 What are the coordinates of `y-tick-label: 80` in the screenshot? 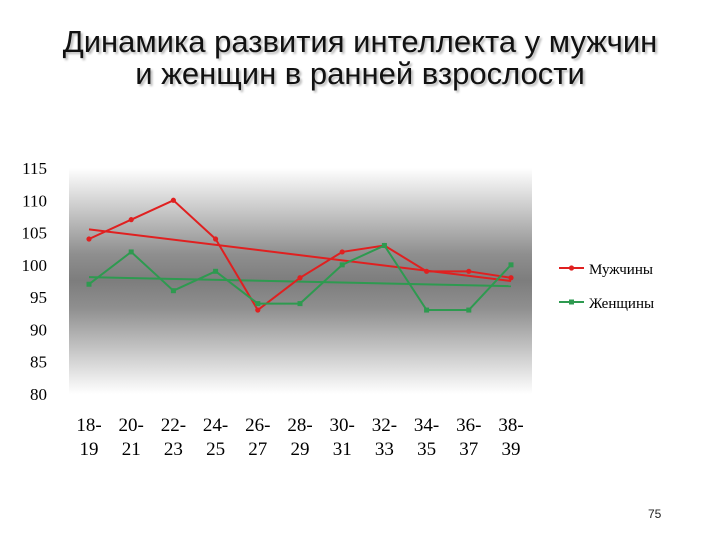 It's located at (38, 394).